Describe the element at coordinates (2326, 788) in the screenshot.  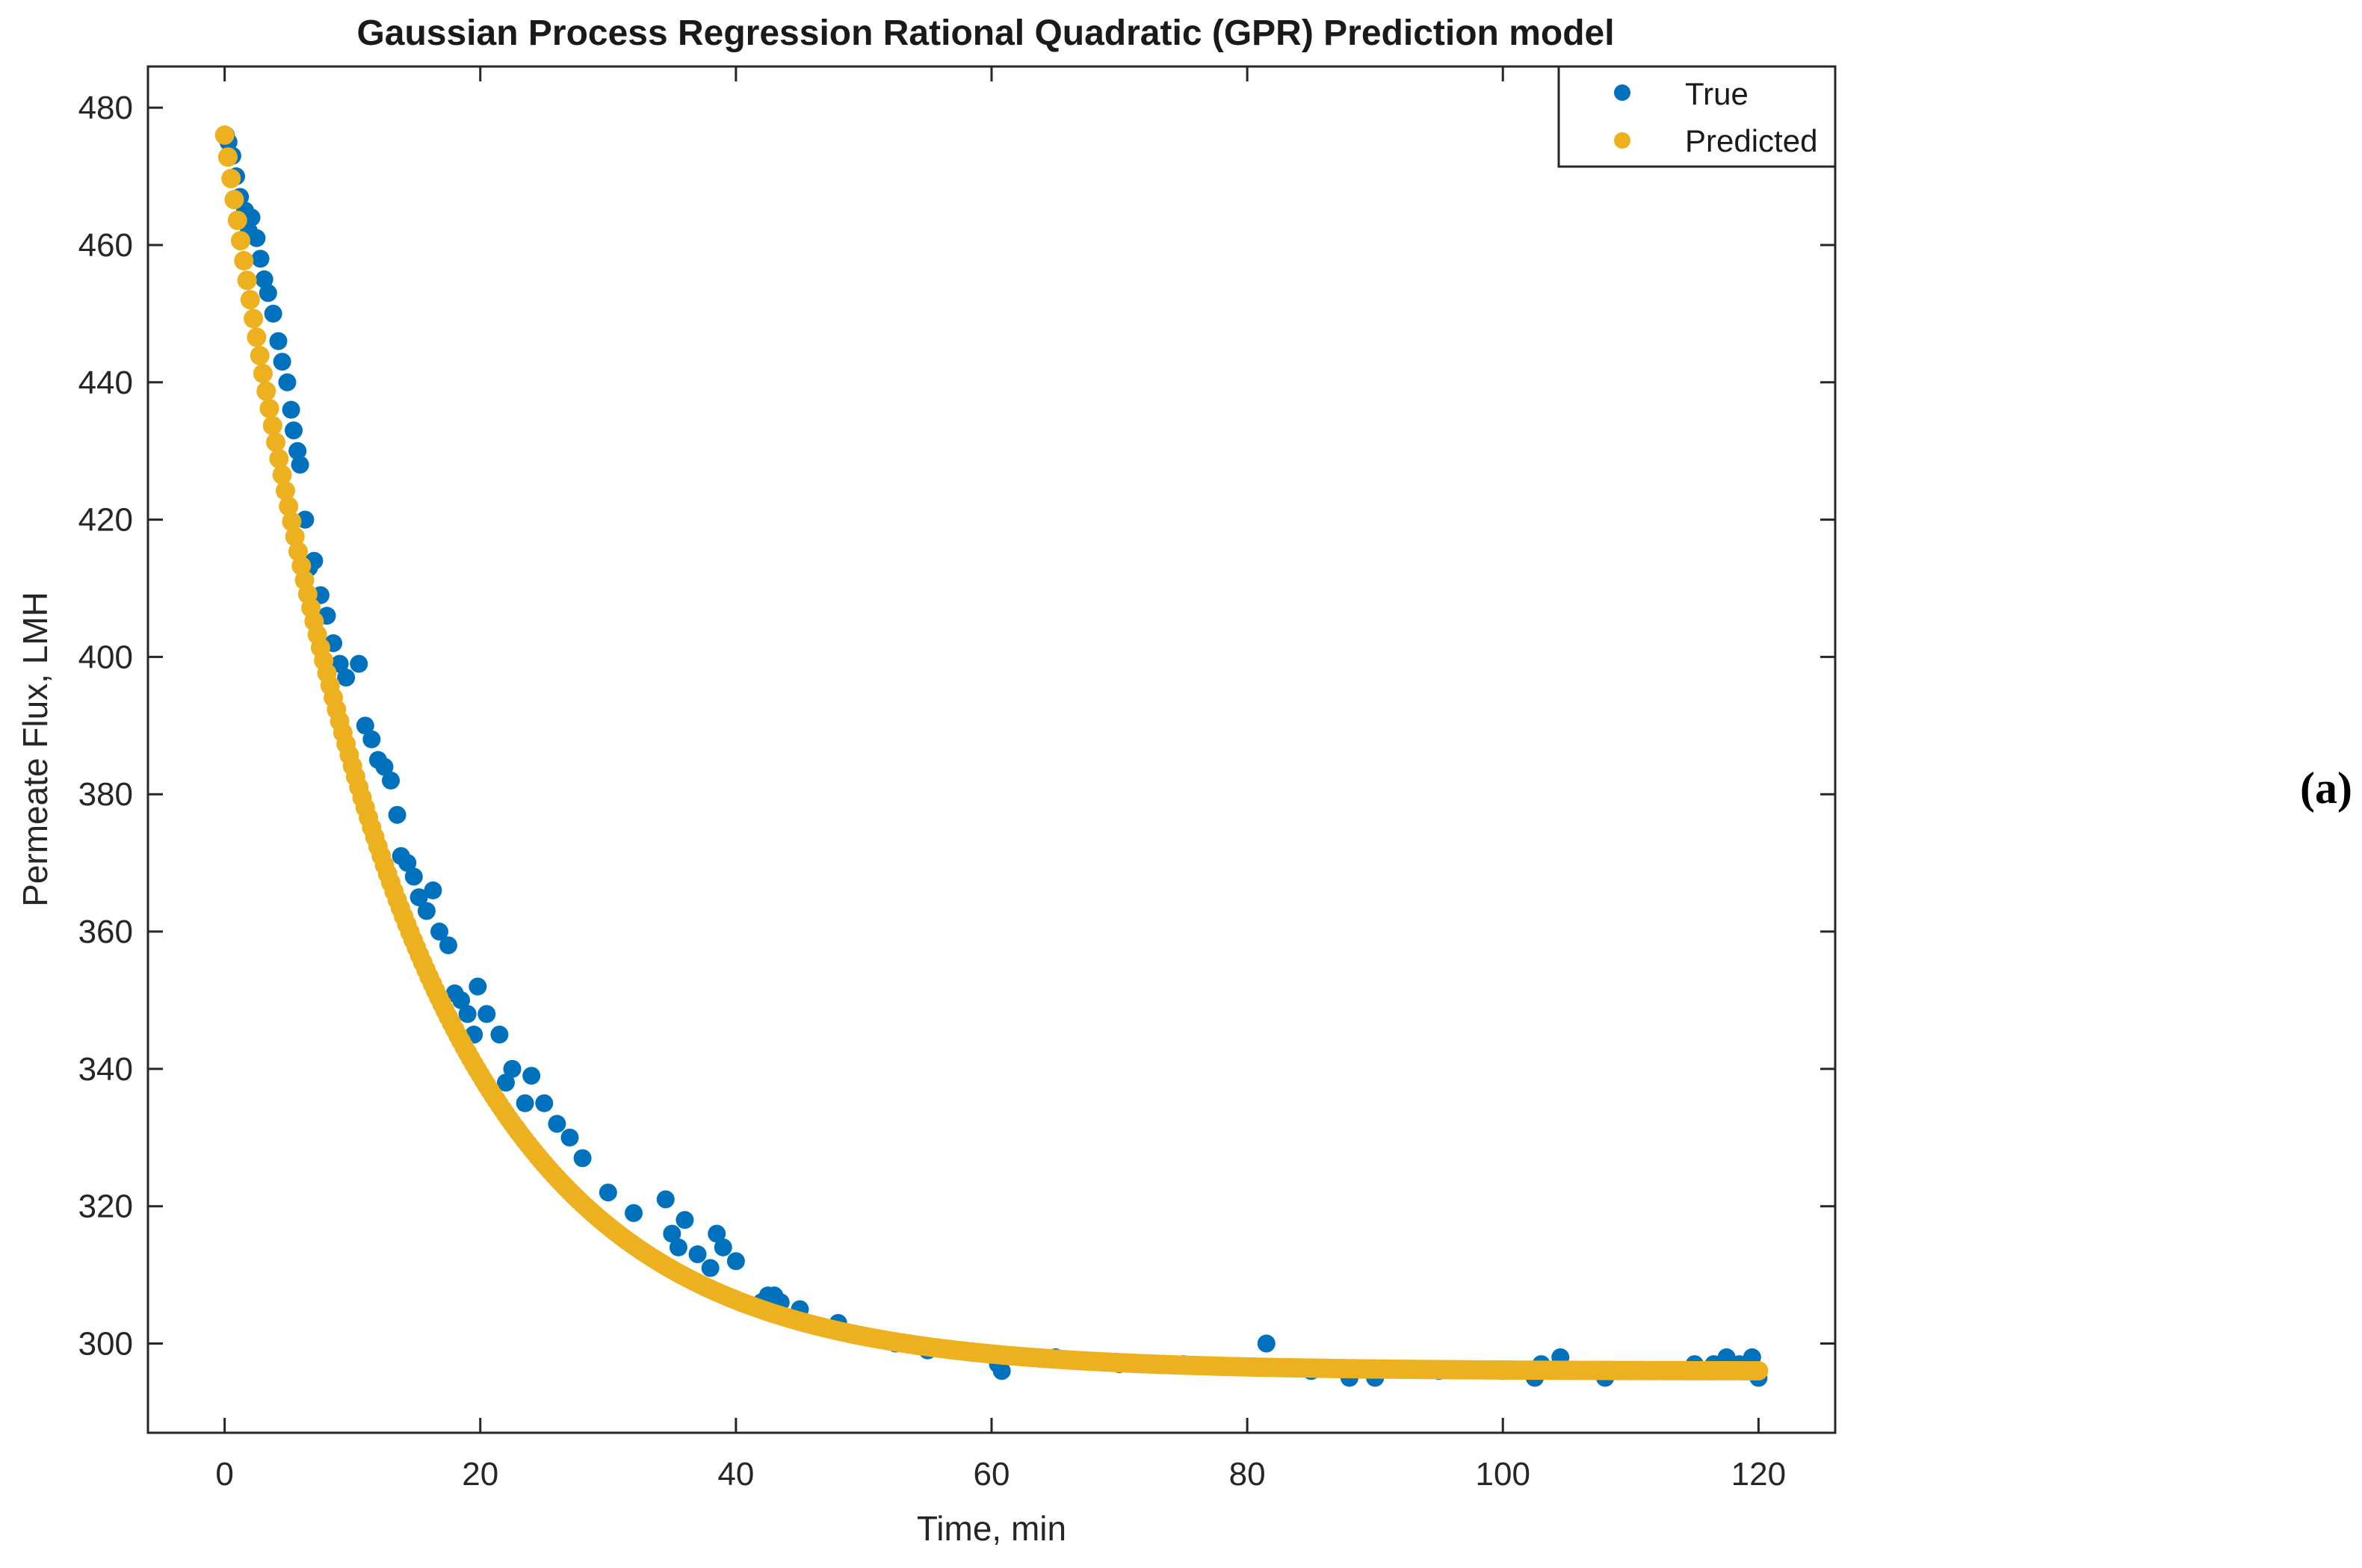
I see `panel-label: (a)` at that location.